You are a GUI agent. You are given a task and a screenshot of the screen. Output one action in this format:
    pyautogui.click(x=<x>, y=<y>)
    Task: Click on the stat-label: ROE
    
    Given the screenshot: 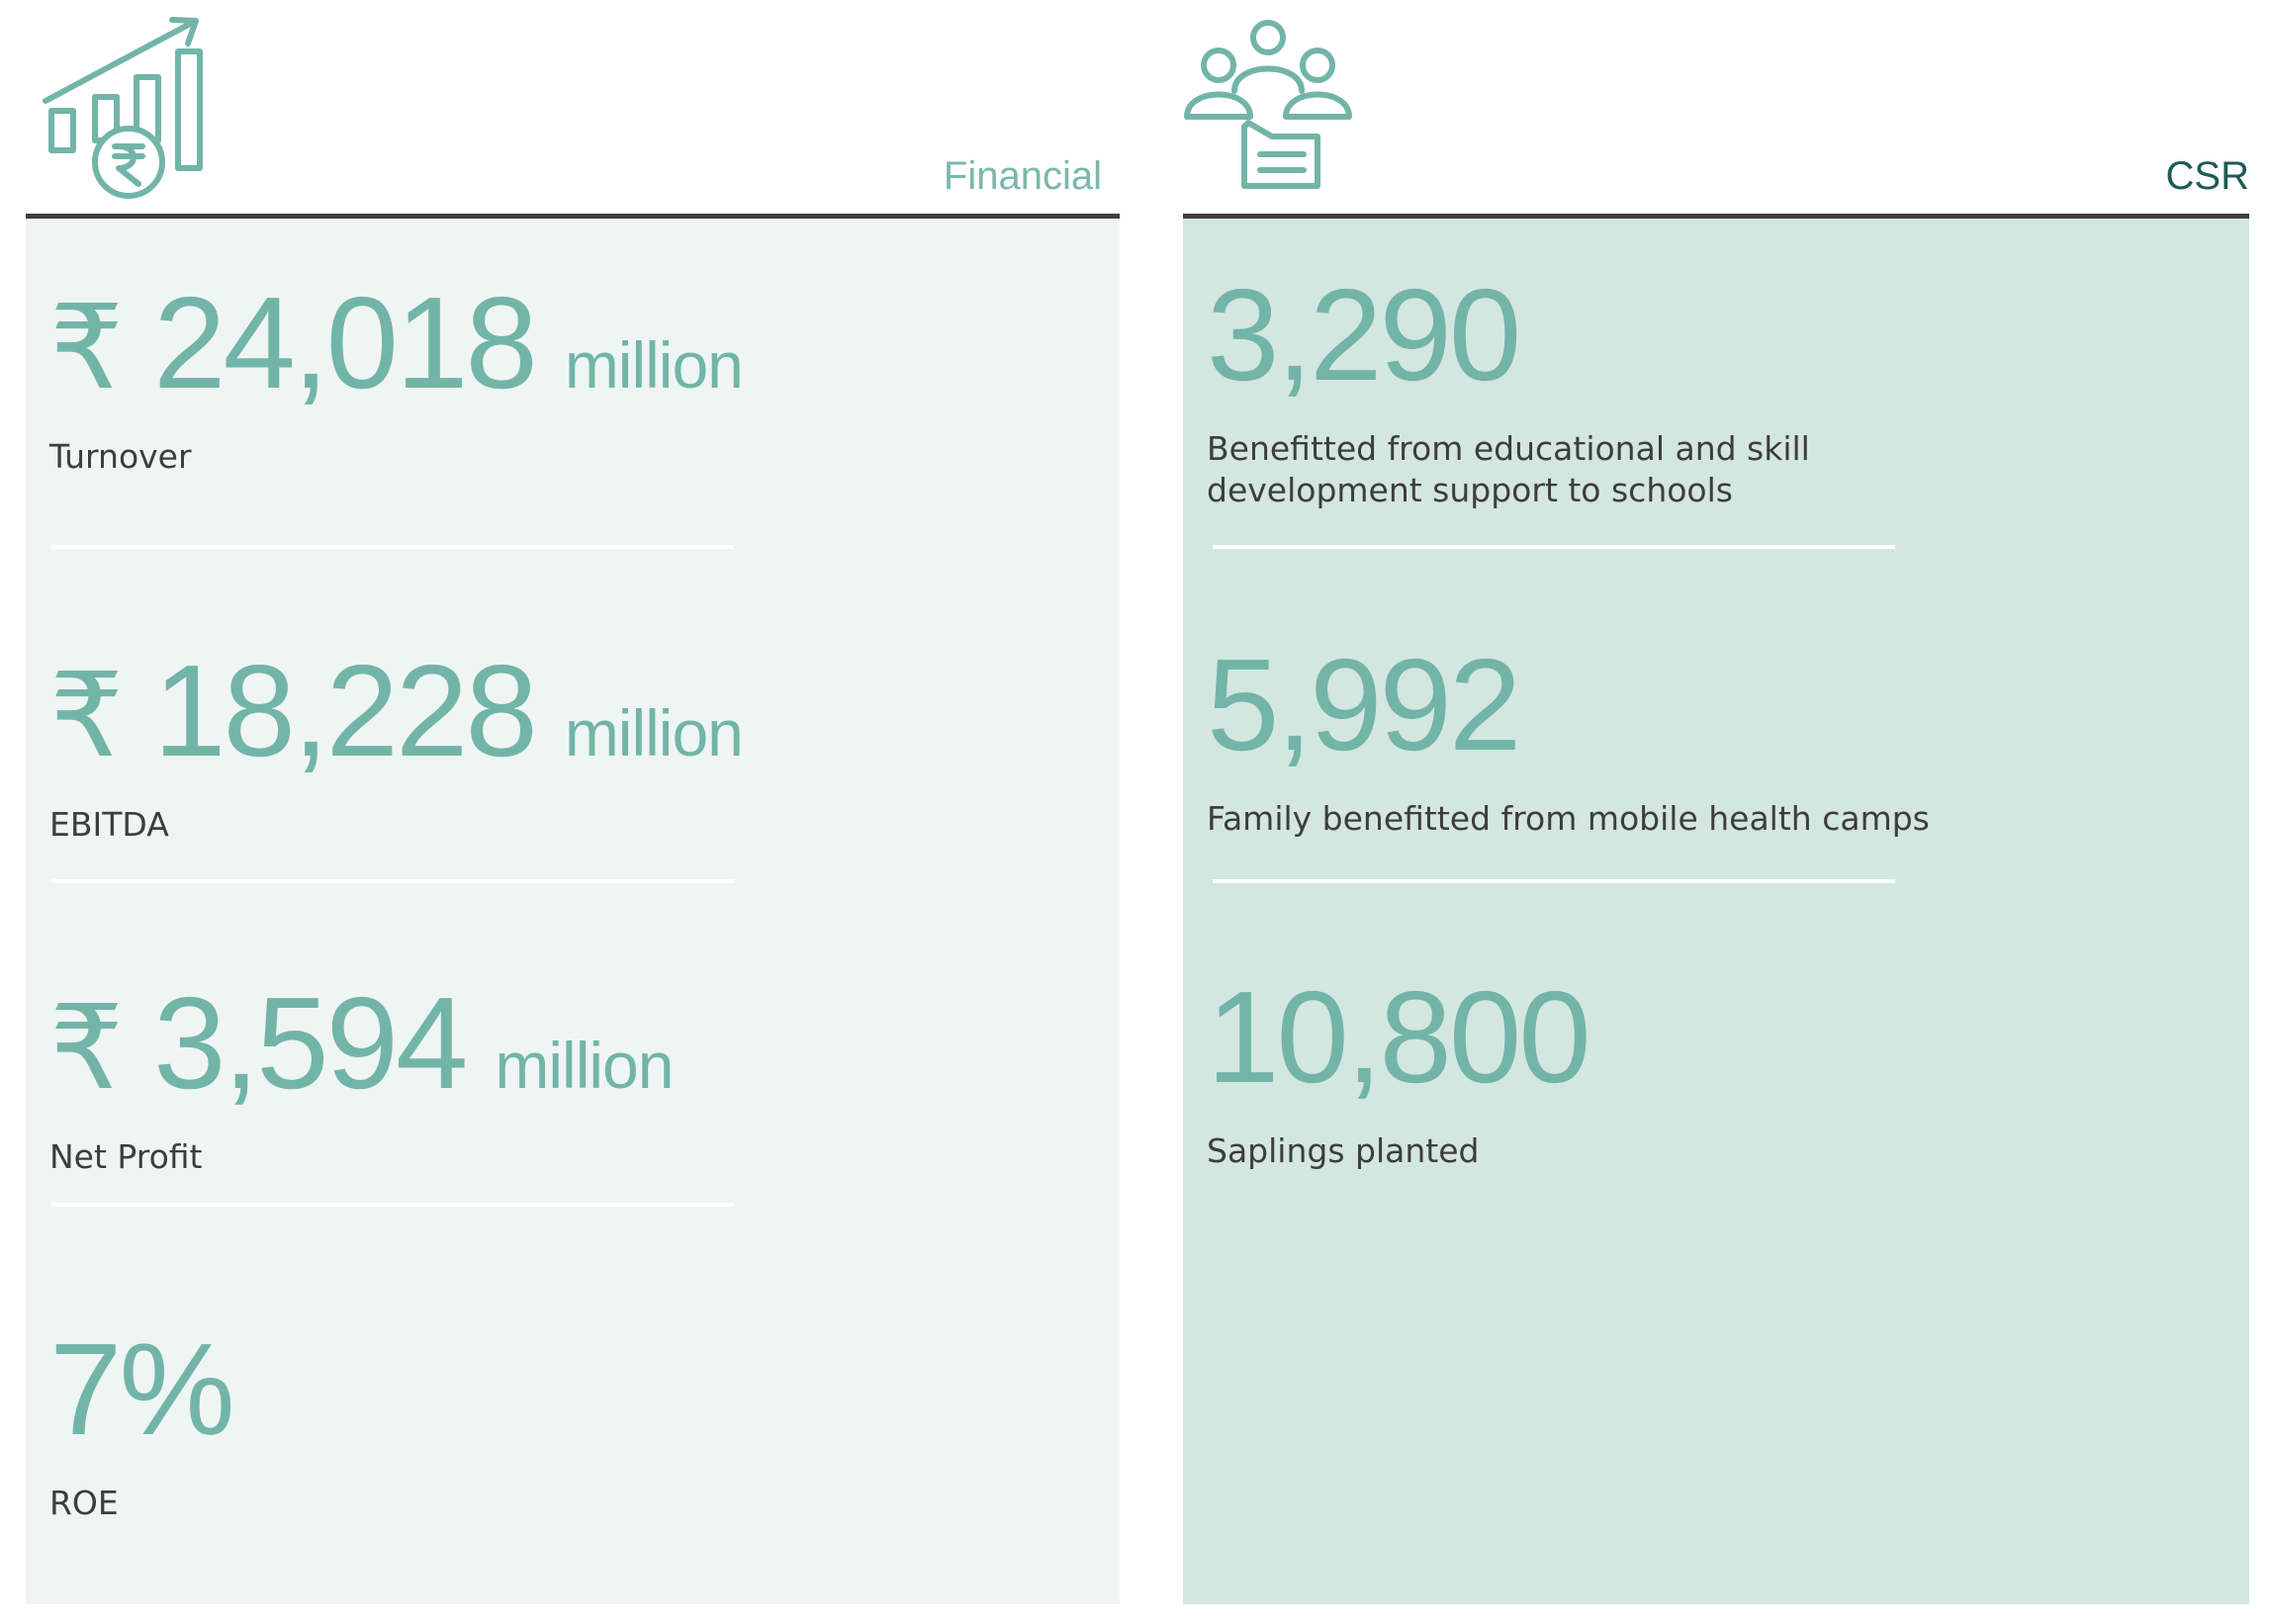 What is the action you would take?
    pyautogui.click(x=84, y=1503)
    